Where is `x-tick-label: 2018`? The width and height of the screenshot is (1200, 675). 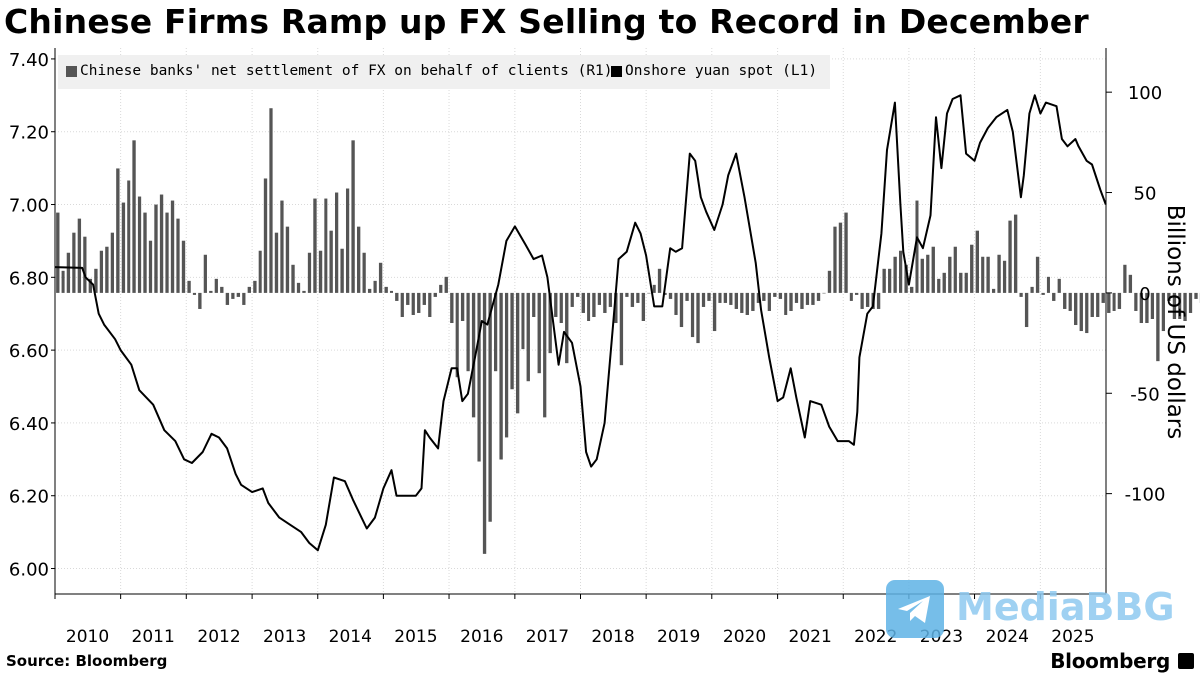
x-tick-label: 2018 is located at coordinates (612, 637).